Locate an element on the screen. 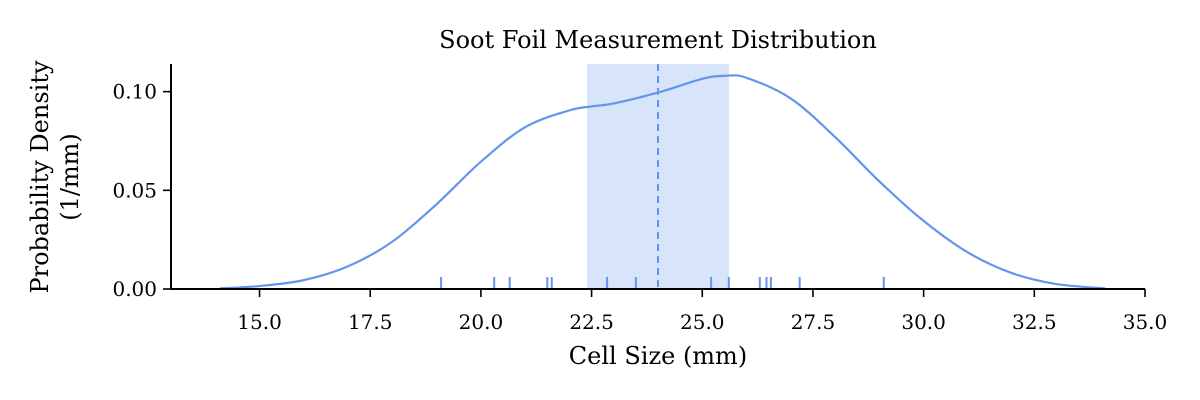 The image size is (1200, 400). x-axis-ticks: 15.0 17.5 20.0 22.5 25.0 27.5 30.0 32.5 35.0 is located at coordinates (702, 311).